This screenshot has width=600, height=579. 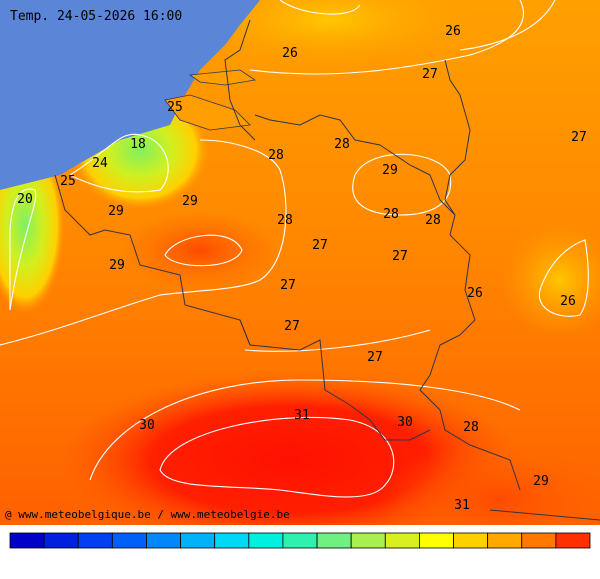 I want to click on legend-area, so click(x=300, y=550).